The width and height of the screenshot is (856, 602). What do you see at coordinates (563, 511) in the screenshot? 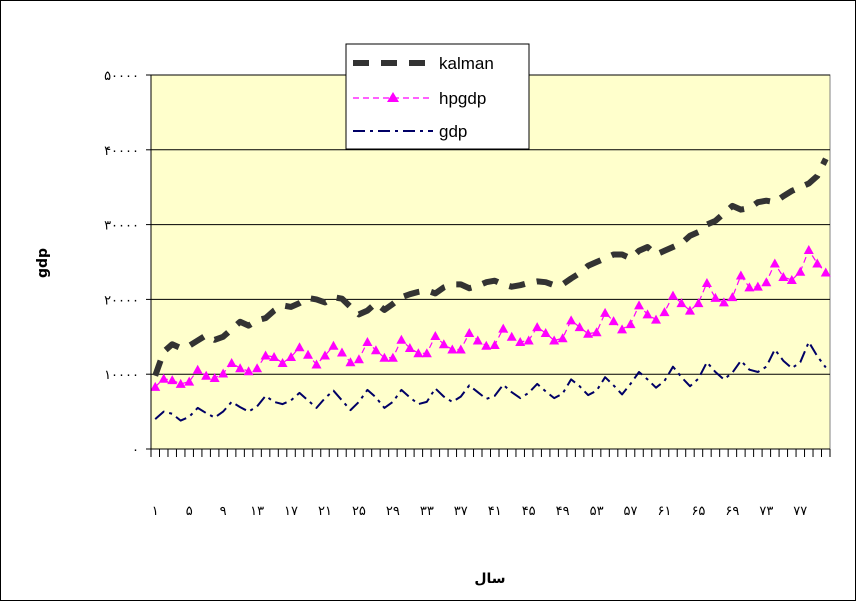
I see `x-tick-label: ۴۹` at bounding box center [563, 511].